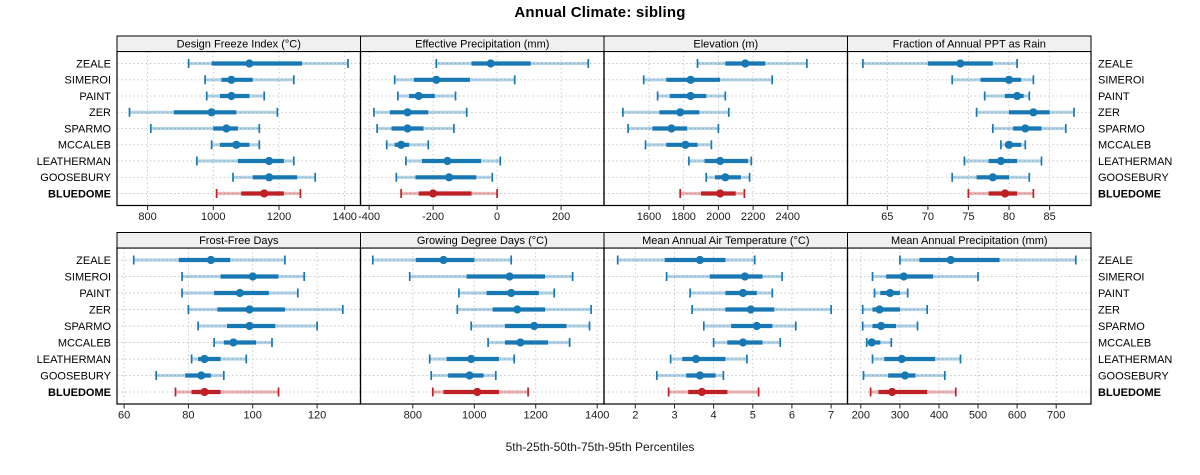 Image resolution: width=1200 pixels, height=475 pixels. I want to click on axis-tick-label: 1800, so click(683, 217).